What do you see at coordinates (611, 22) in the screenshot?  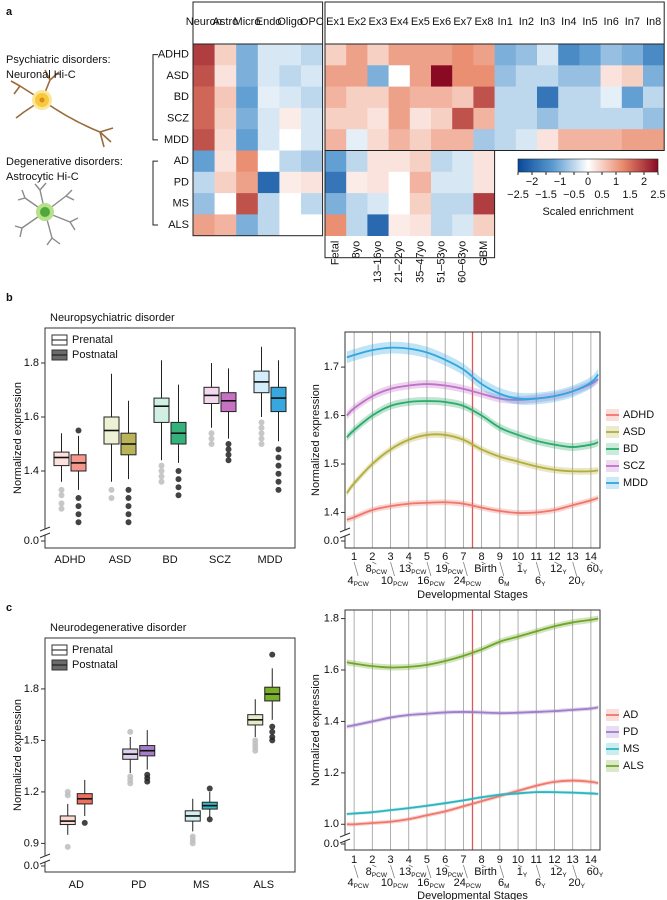 I see `column-label: In6` at bounding box center [611, 22].